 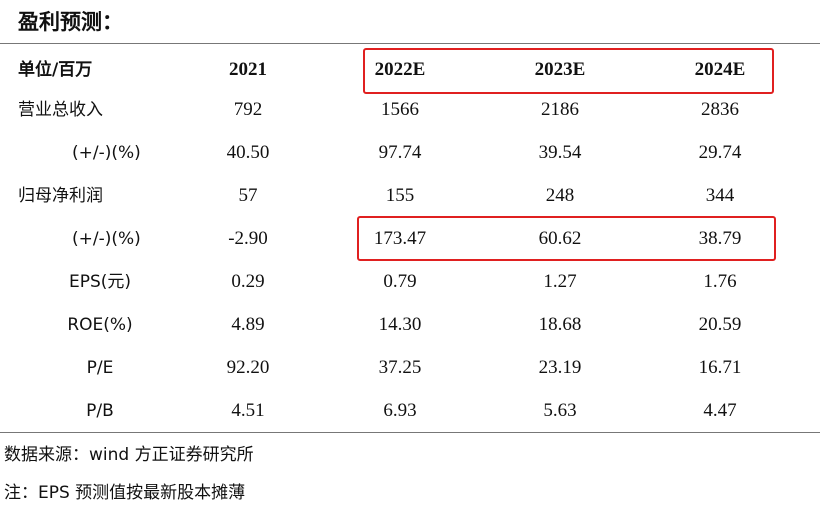 What do you see at coordinates (720, 238) in the screenshot?
I see `table-cell: 38.79` at bounding box center [720, 238].